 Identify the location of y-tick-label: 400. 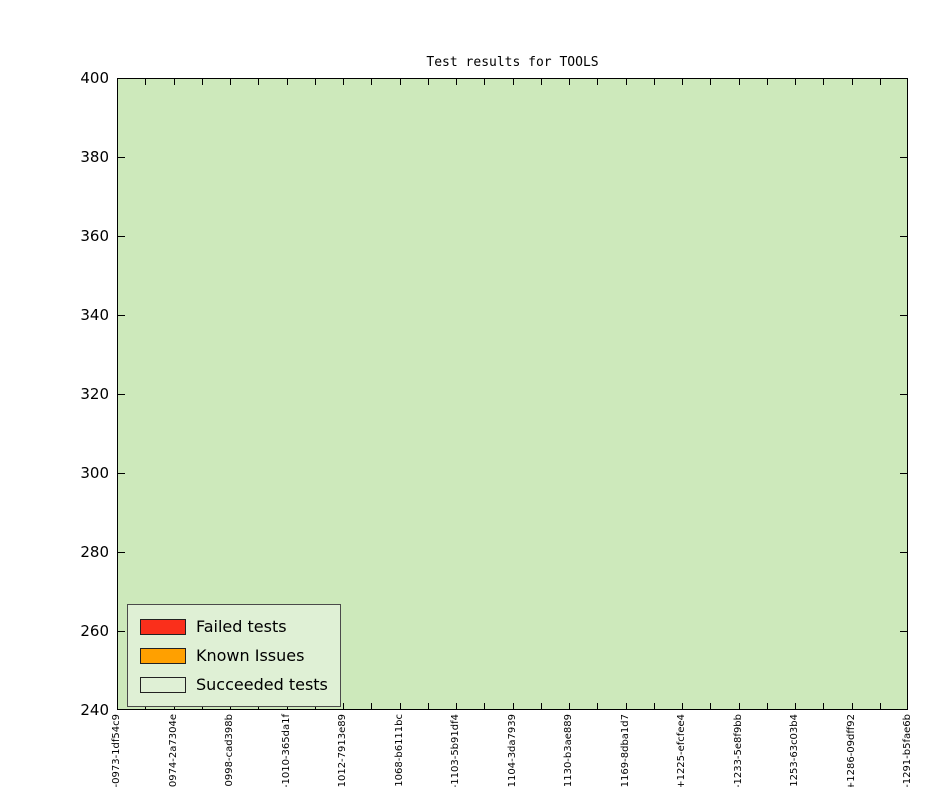
(94, 78).